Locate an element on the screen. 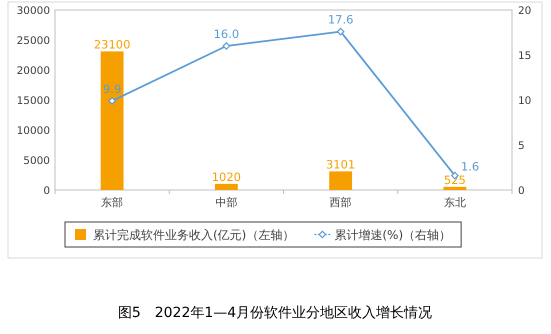  x-tick-label: 中部 is located at coordinates (226, 202).